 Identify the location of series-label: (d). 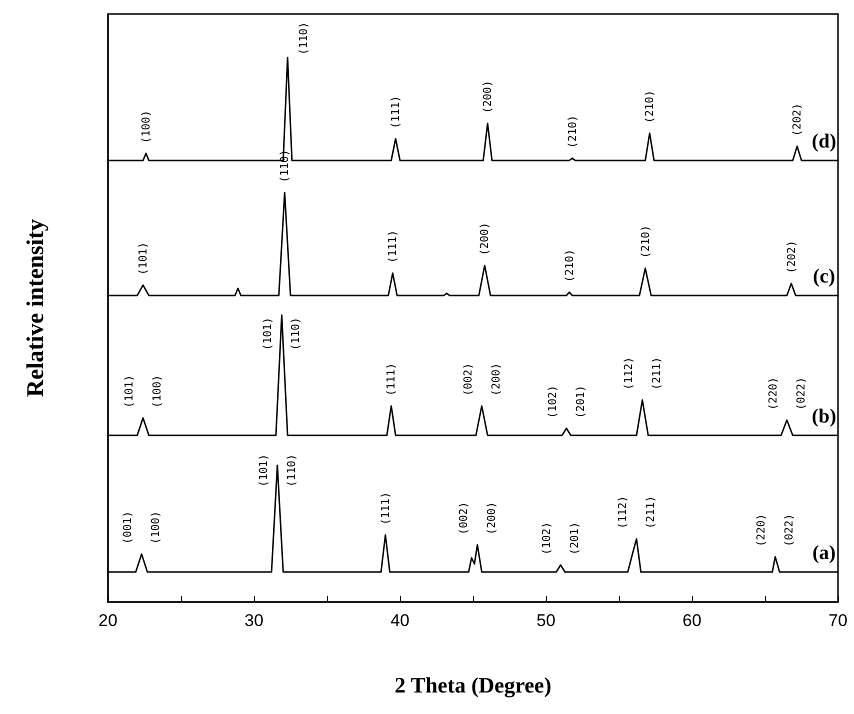
(824, 141).